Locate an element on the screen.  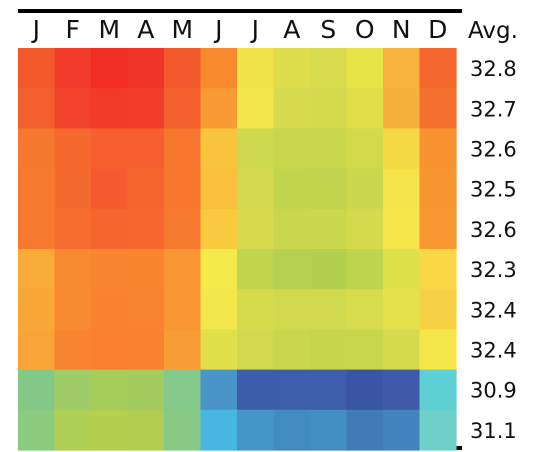
row-average-label: 32.7 is located at coordinates (493, 109).